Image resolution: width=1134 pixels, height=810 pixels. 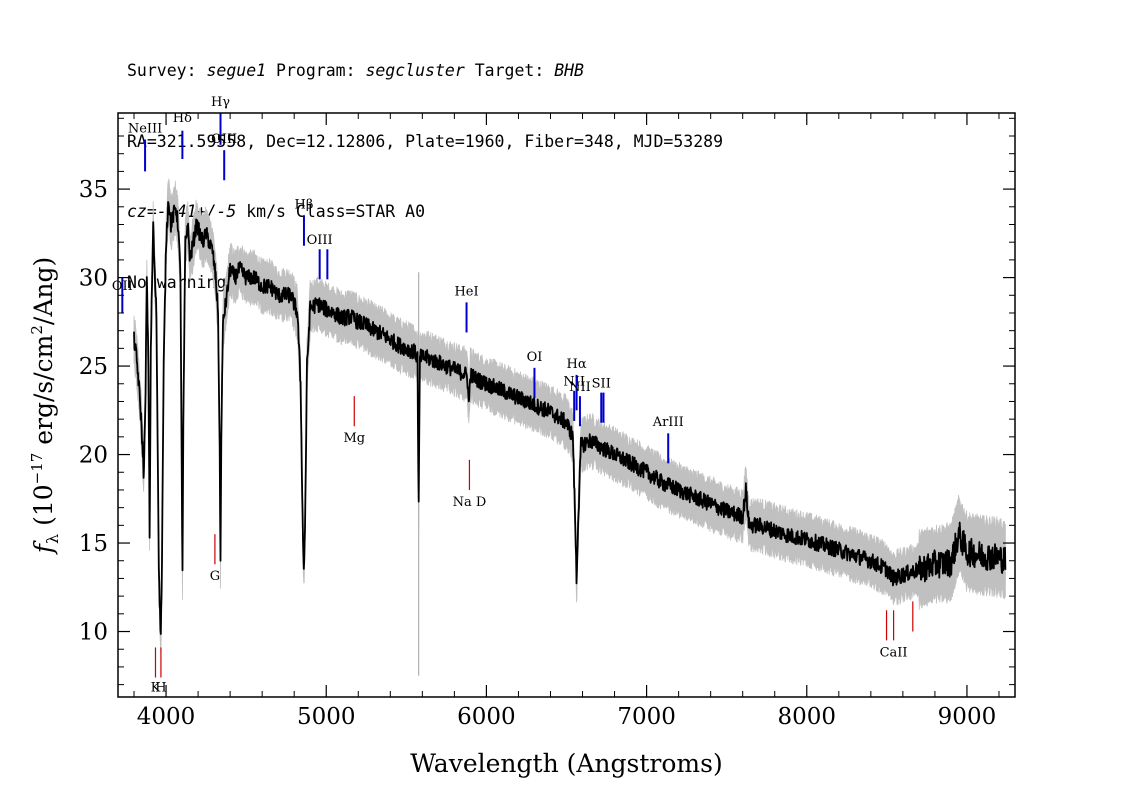 What do you see at coordinates (215, 576) in the screenshot?
I see `line-label-g-18: G` at bounding box center [215, 576].